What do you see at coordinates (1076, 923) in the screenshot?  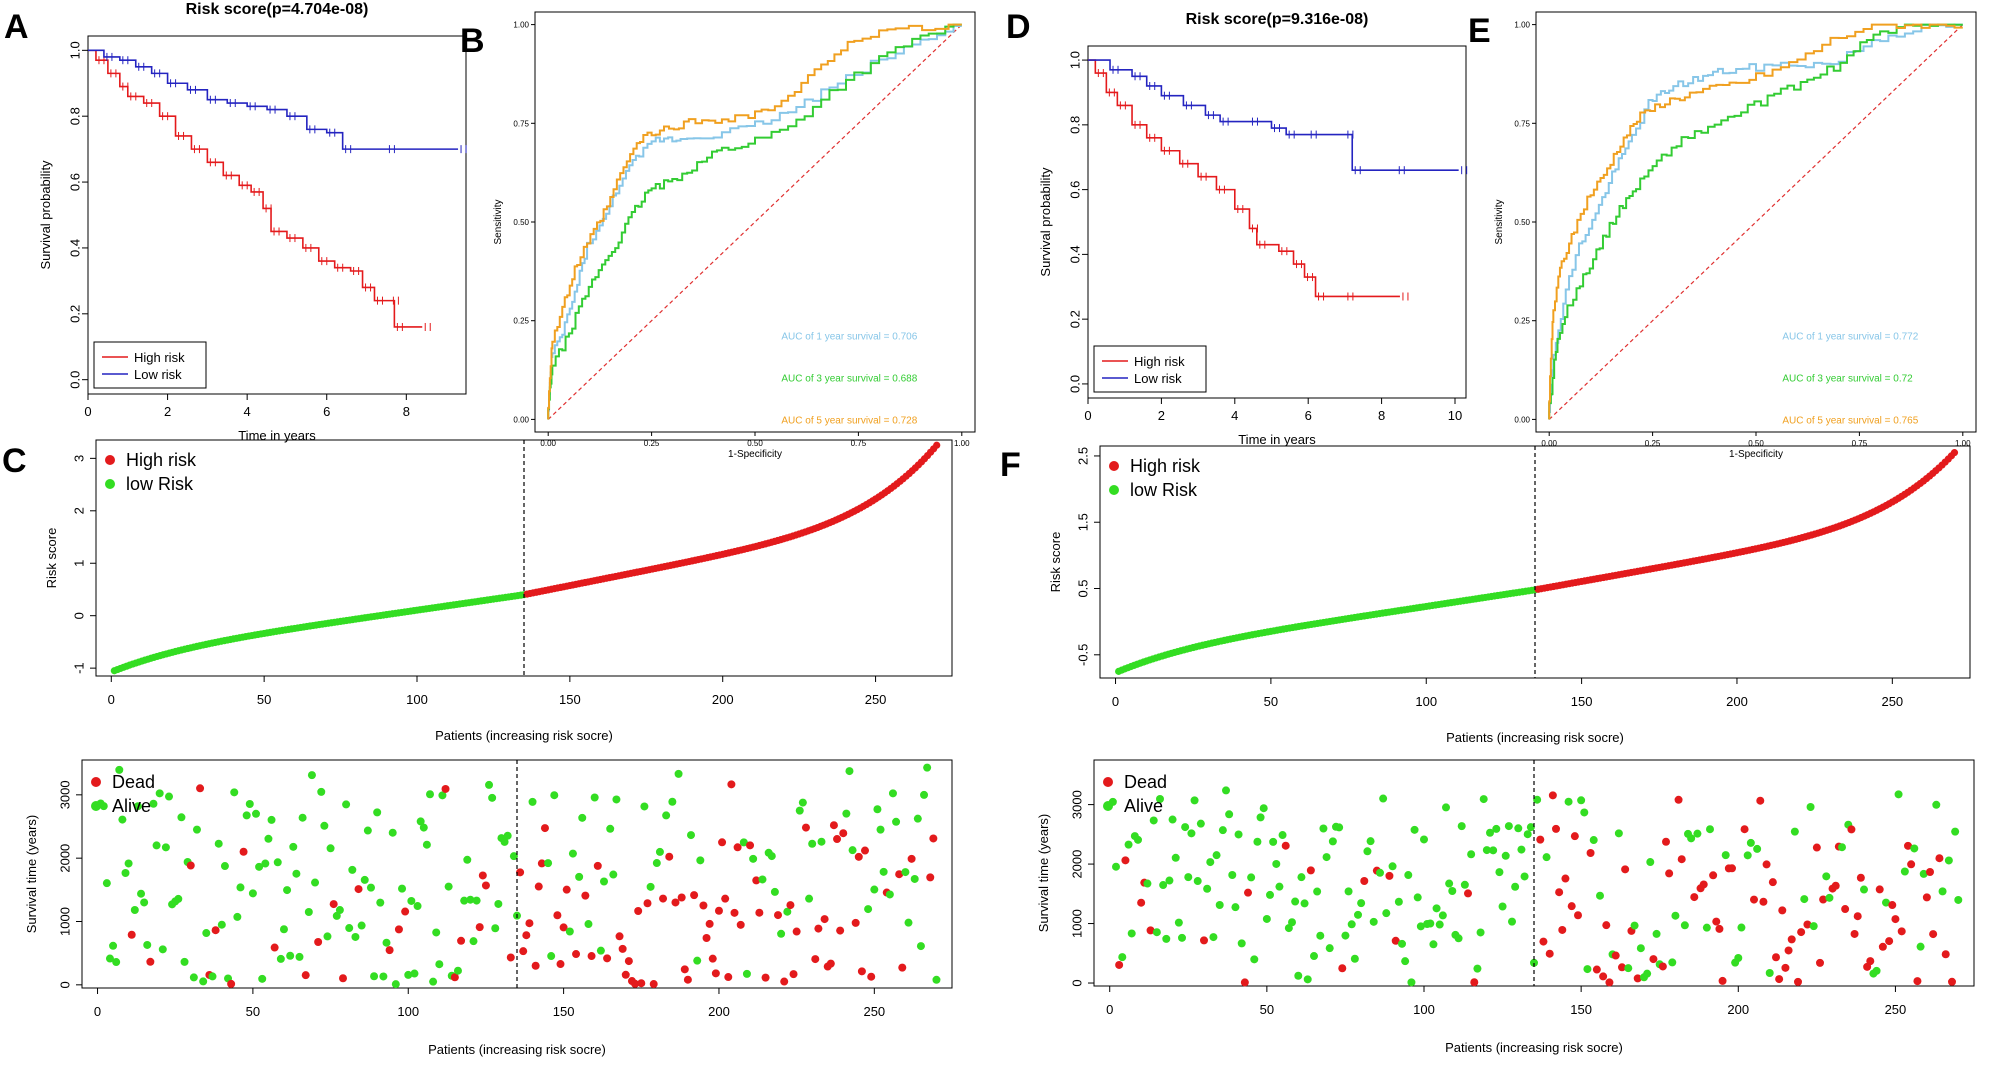 I see `y-tick-label: 1000` at bounding box center [1076, 923].